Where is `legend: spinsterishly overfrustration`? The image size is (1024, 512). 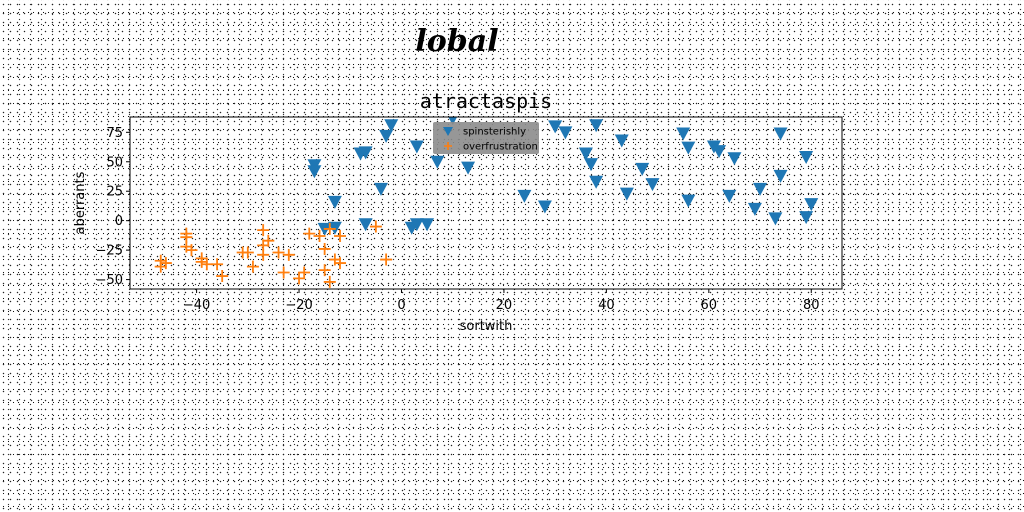 legend: spinsterishly overfrustration is located at coordinates (486, 138).